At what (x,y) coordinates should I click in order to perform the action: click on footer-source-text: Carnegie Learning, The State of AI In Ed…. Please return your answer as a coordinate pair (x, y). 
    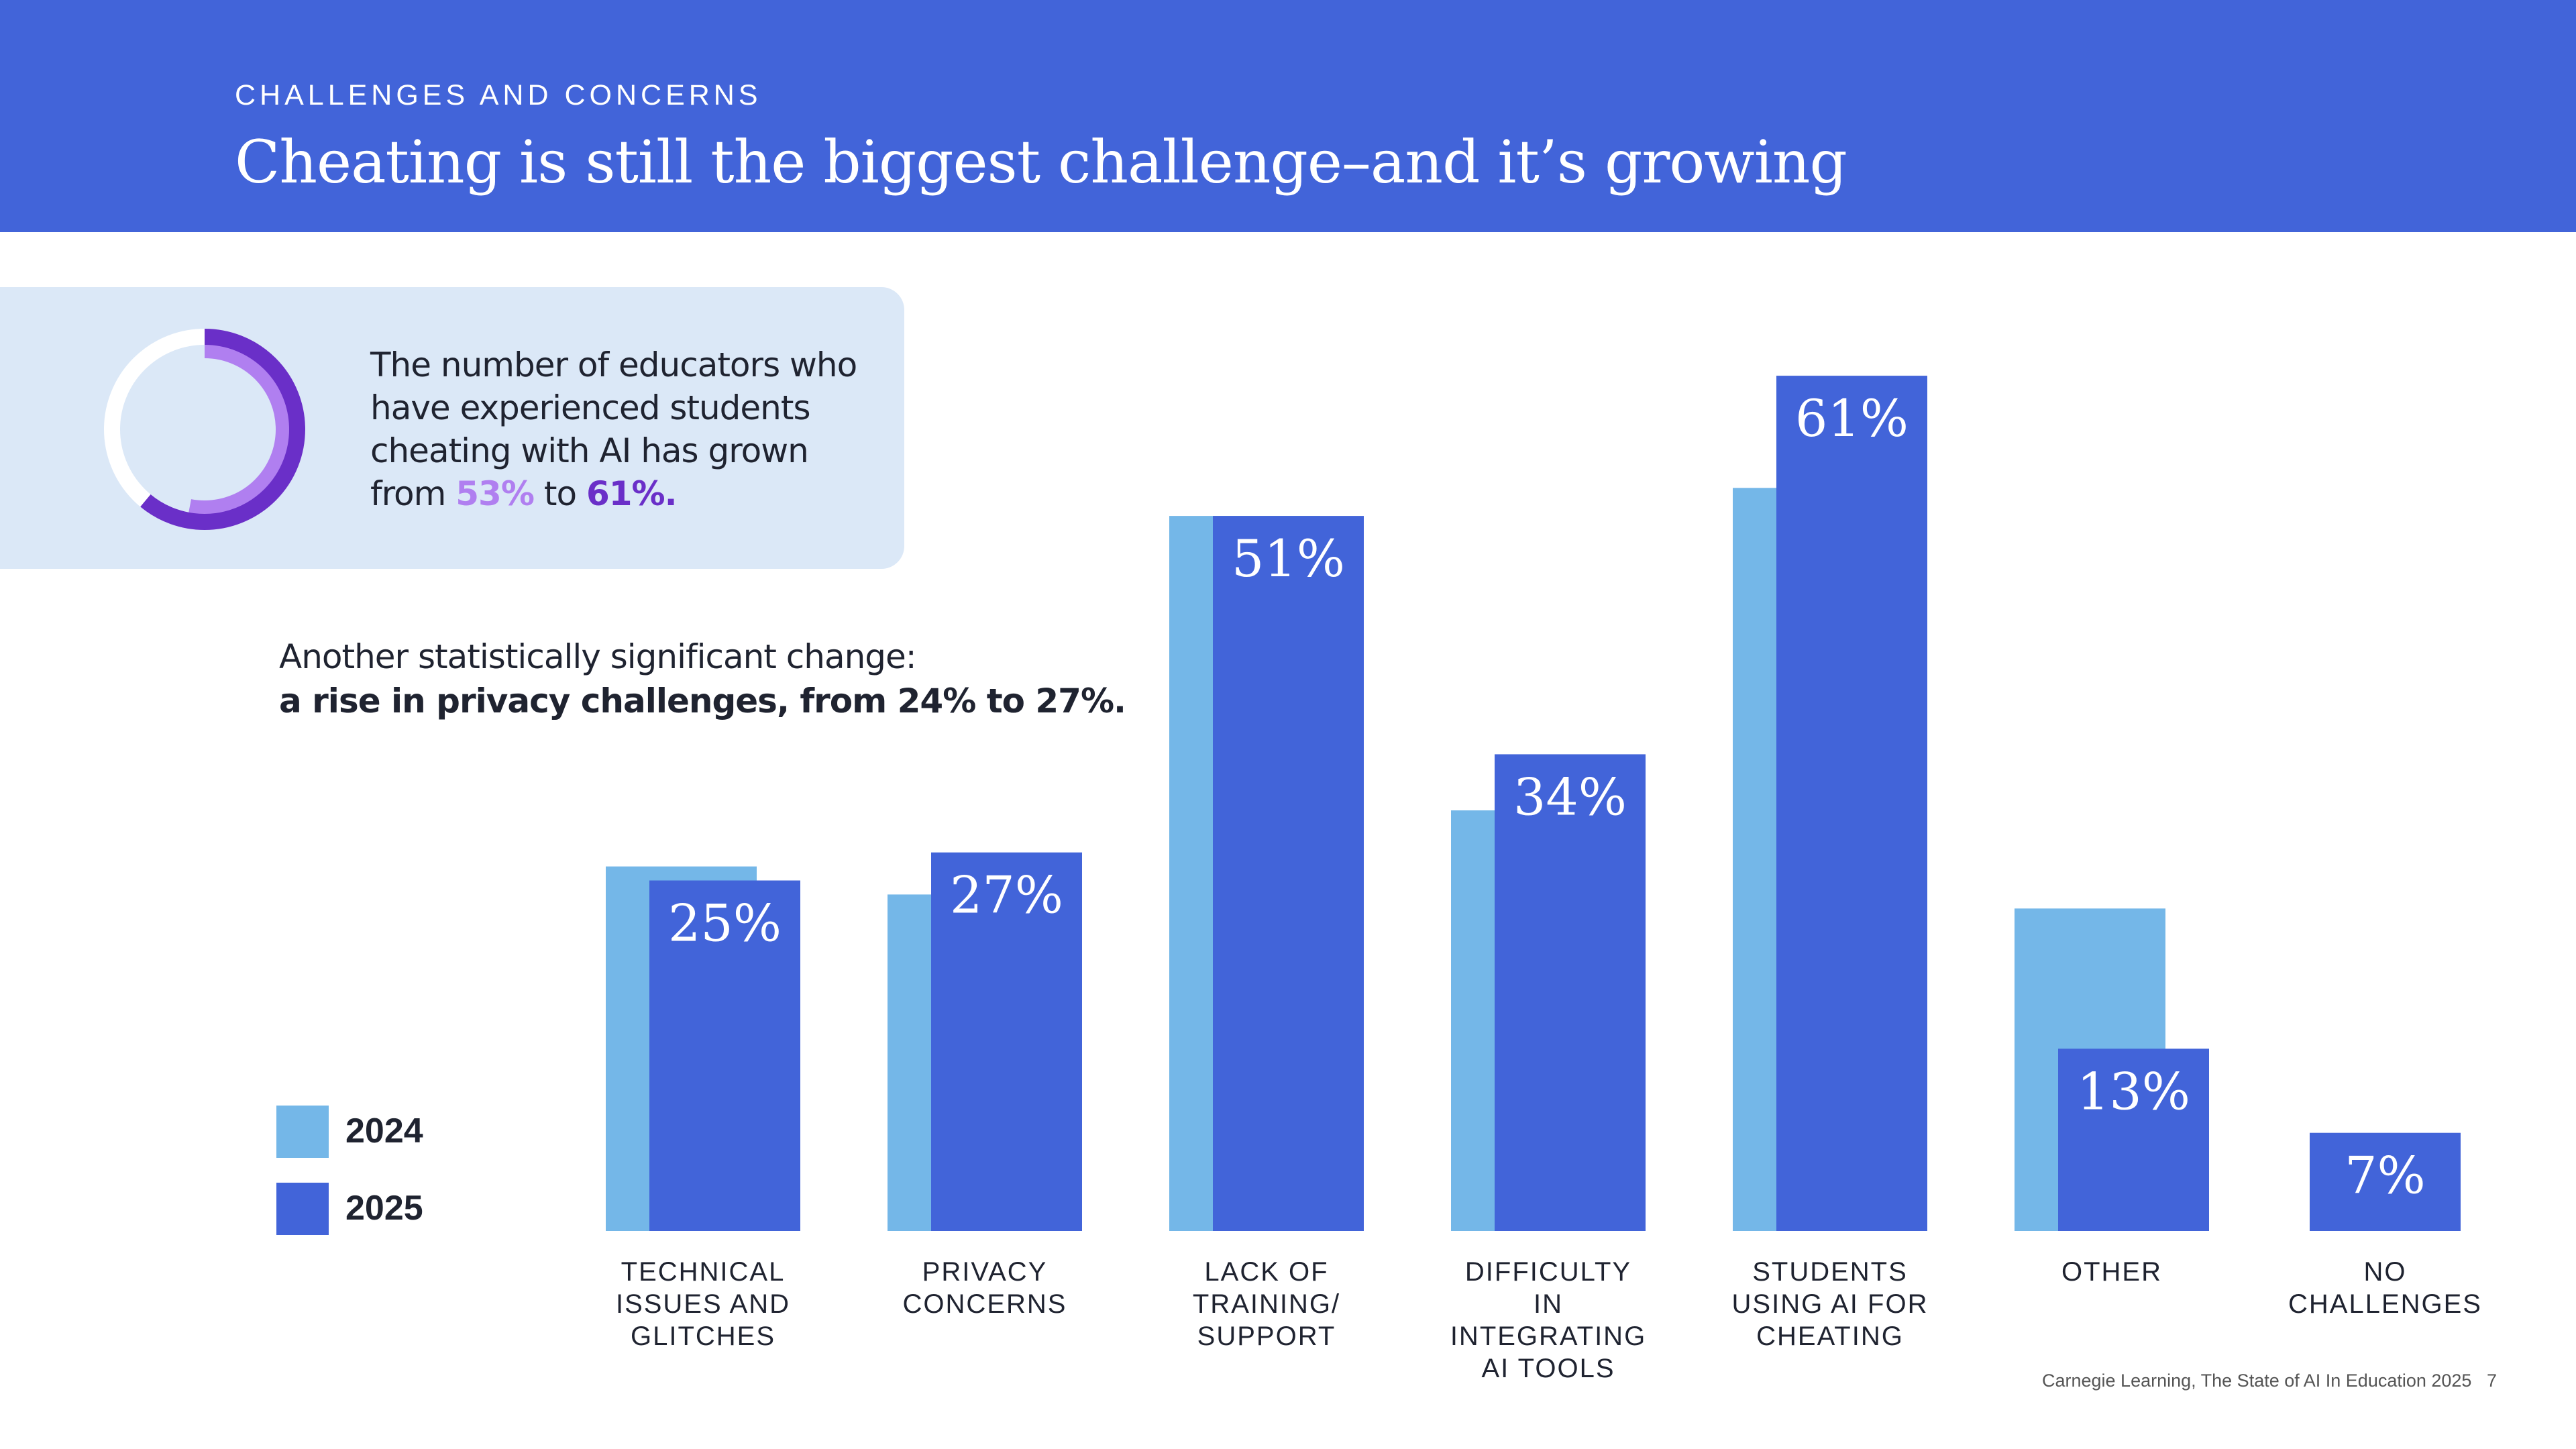
    Looking at the image, I should click on (2256, 1381).